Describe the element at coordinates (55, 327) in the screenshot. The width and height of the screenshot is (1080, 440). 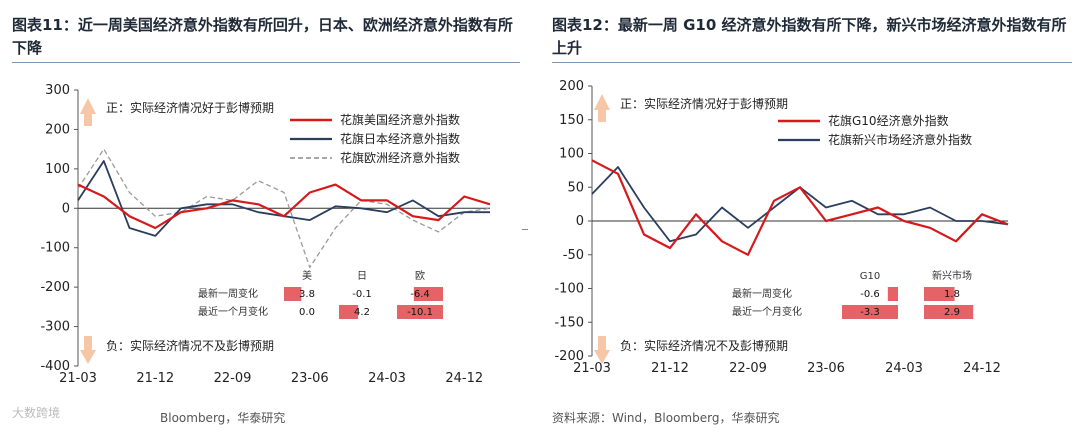
I see `y-tick-label: -300` at that location.